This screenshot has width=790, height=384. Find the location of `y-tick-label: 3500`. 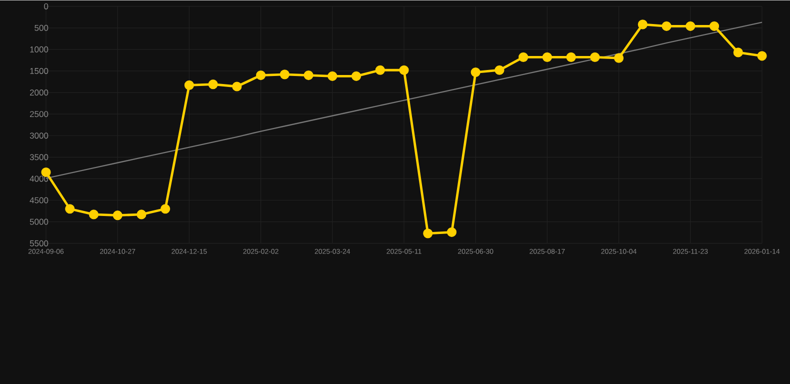

y-tick-label: 3500 is located at coordinates (39, 157).